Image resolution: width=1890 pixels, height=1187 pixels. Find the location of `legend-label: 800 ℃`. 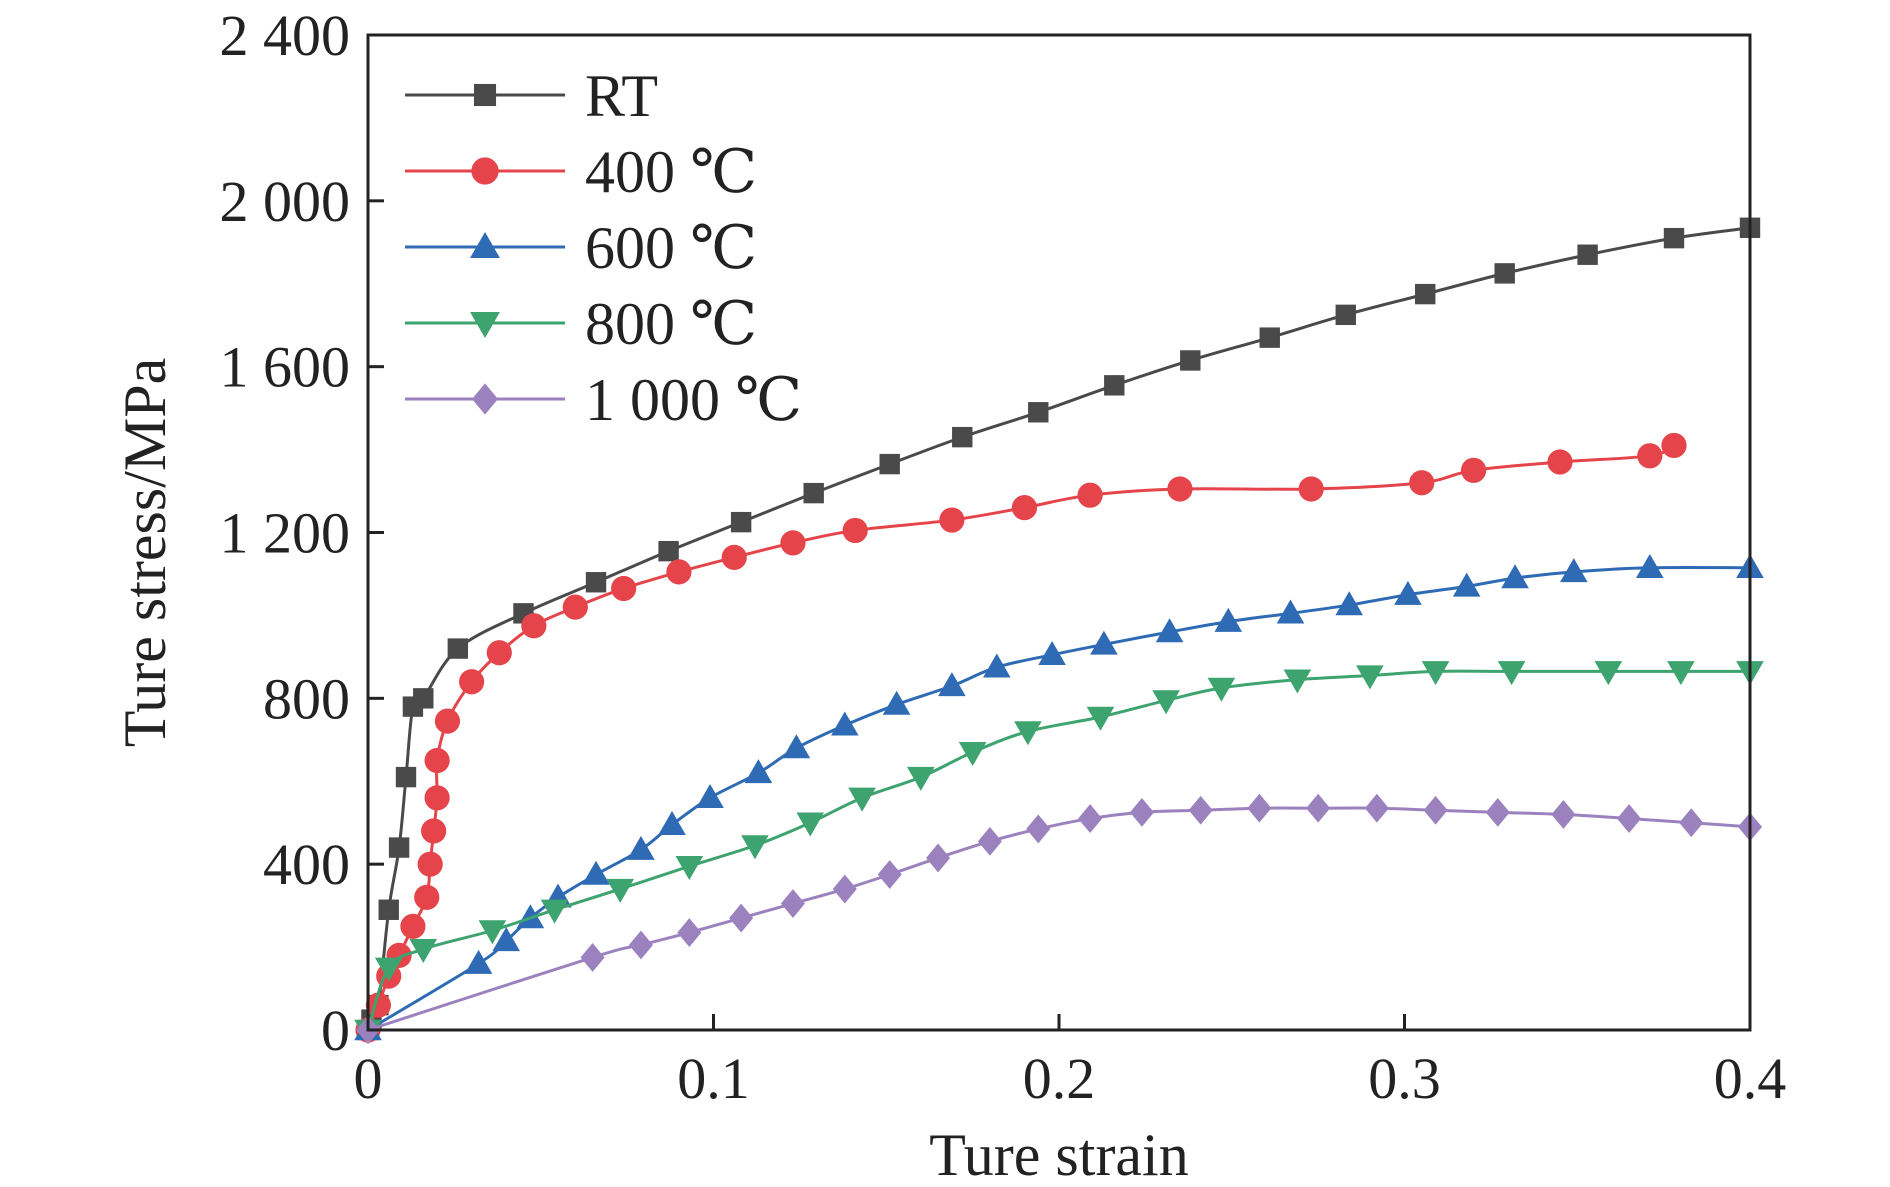

legend-label: 800 ℃ is located at coordinates (671, 324).